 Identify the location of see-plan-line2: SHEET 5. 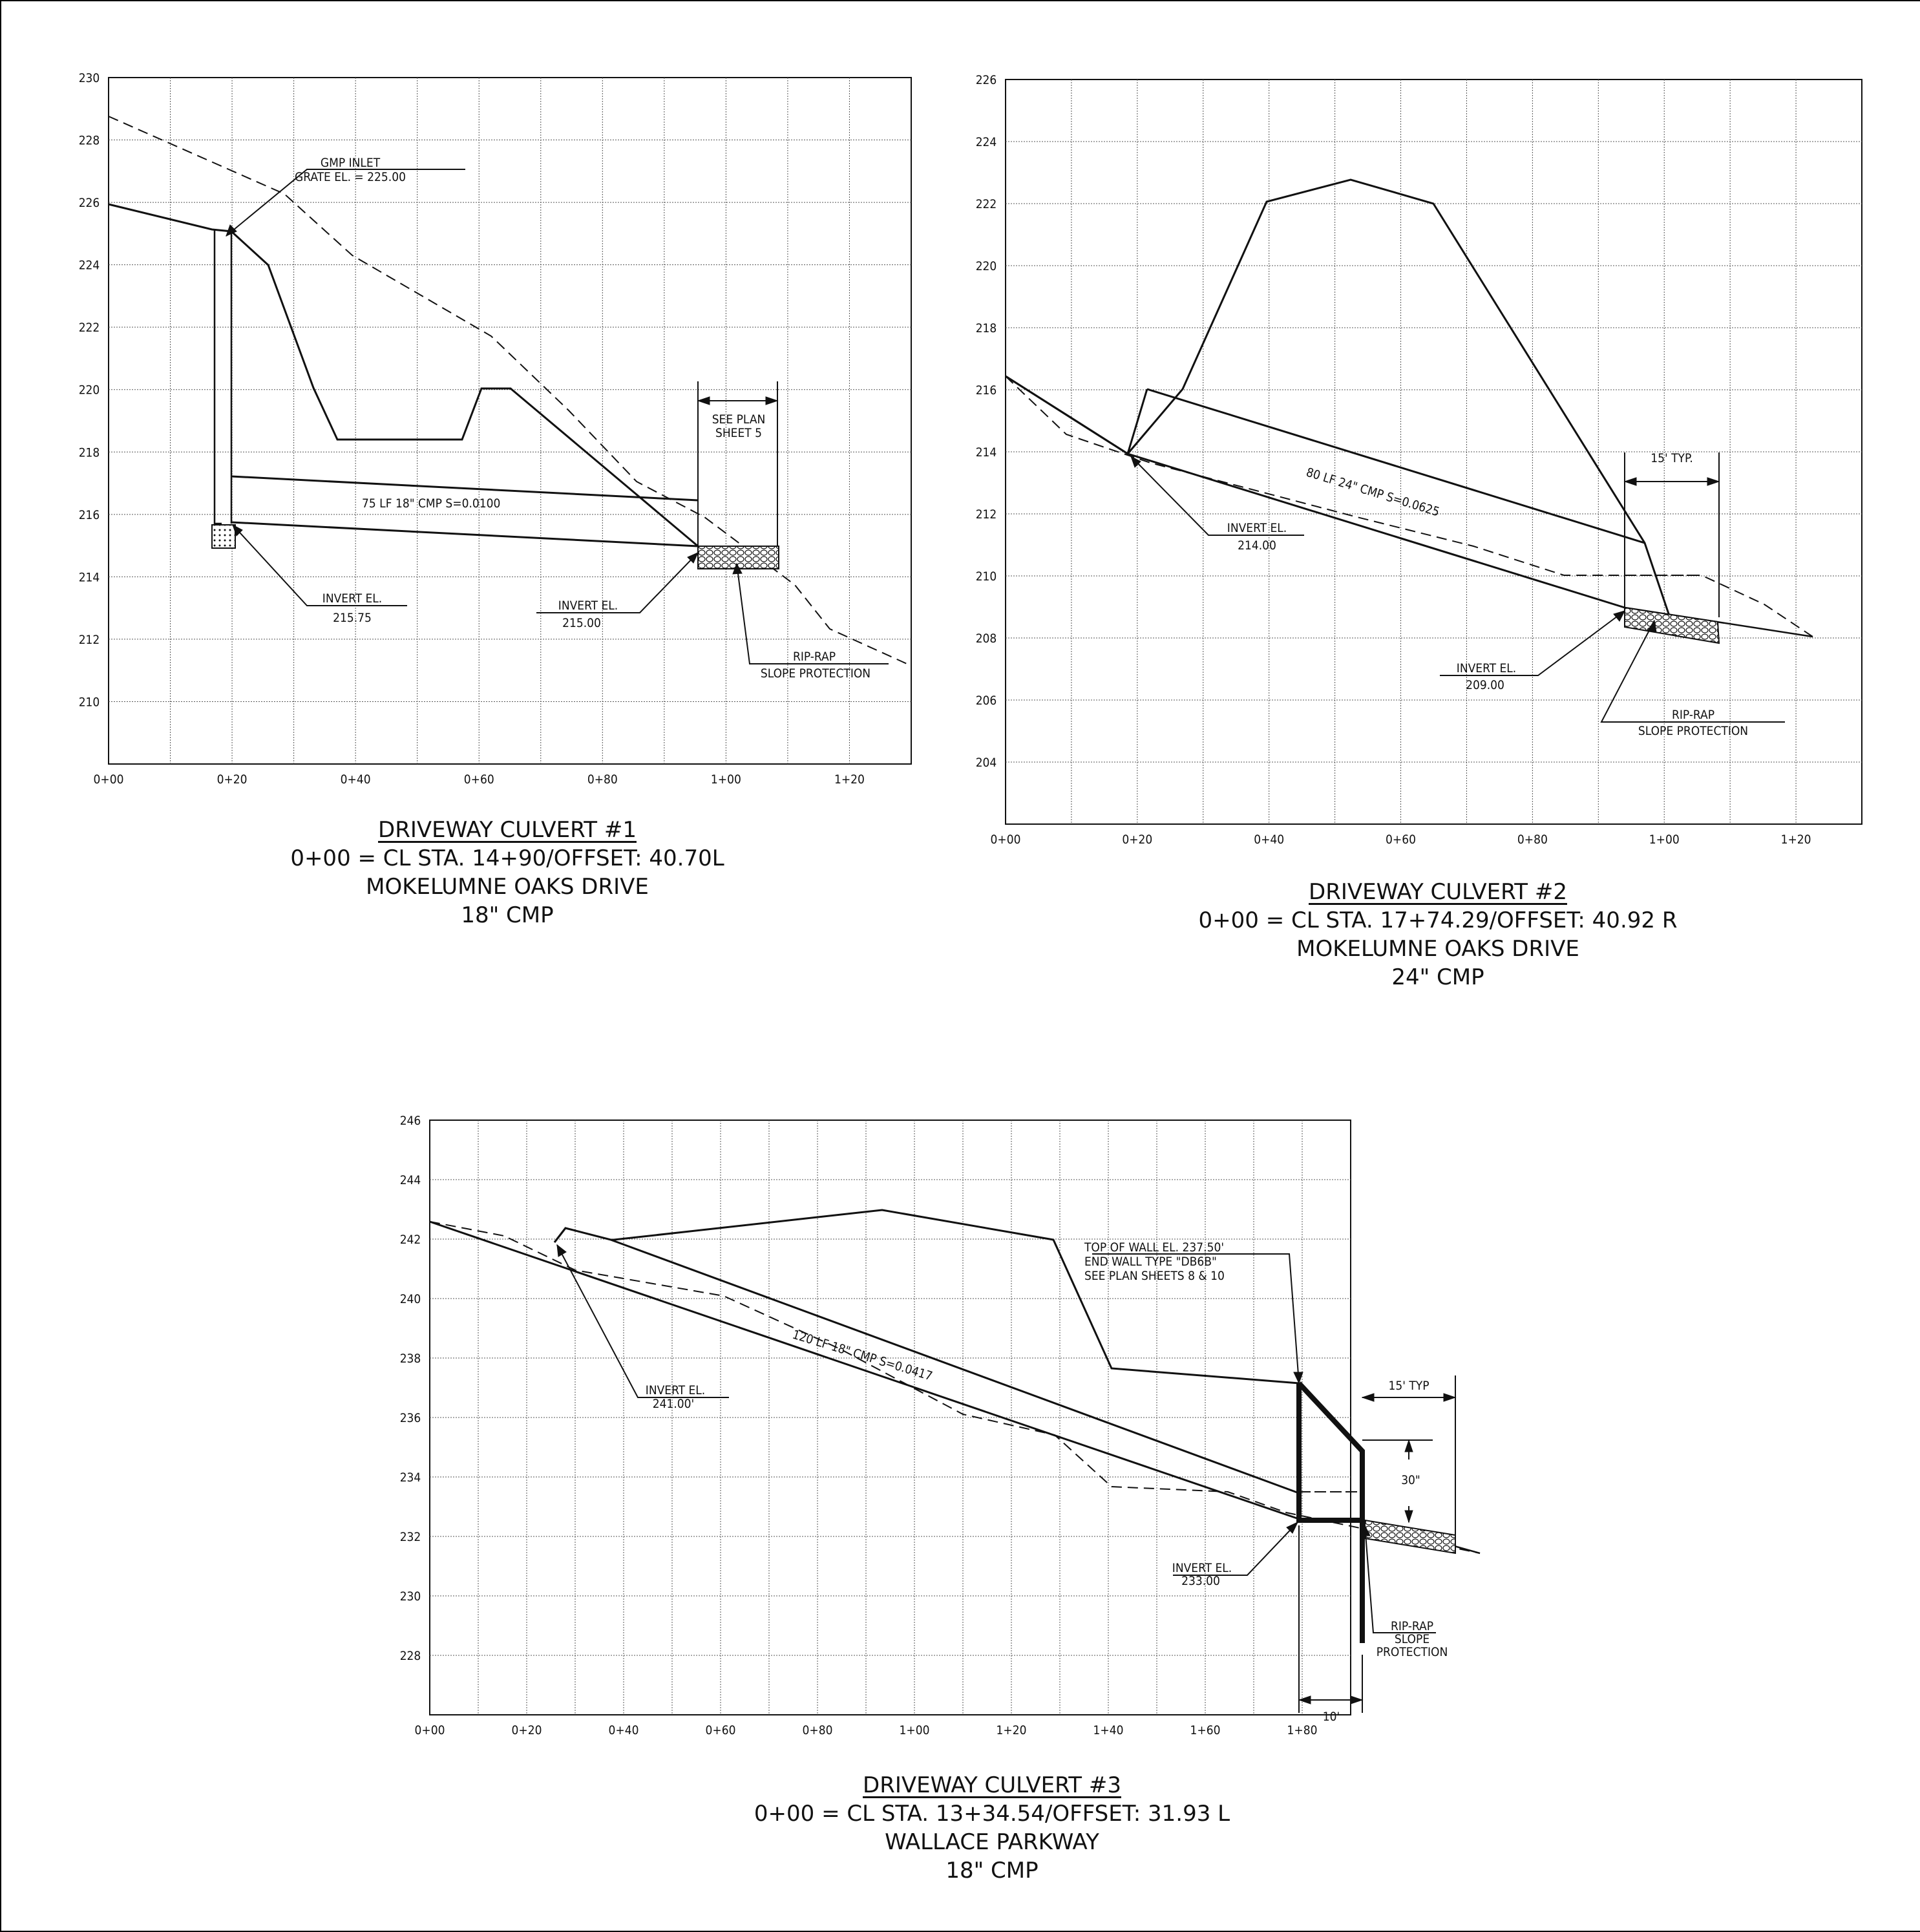
(738, 433).